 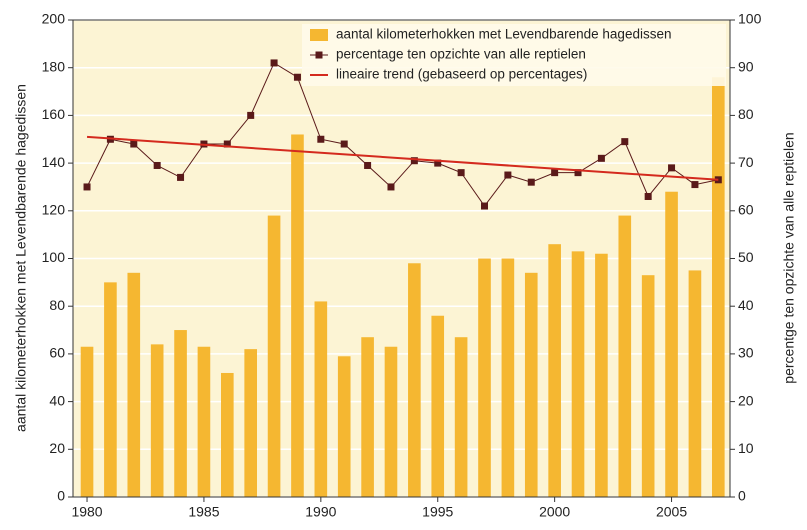 What do you see at coordinates (746, 114) in the screenshot?
I see `y2-tick-label: 80` at bounding box center [746, 114].